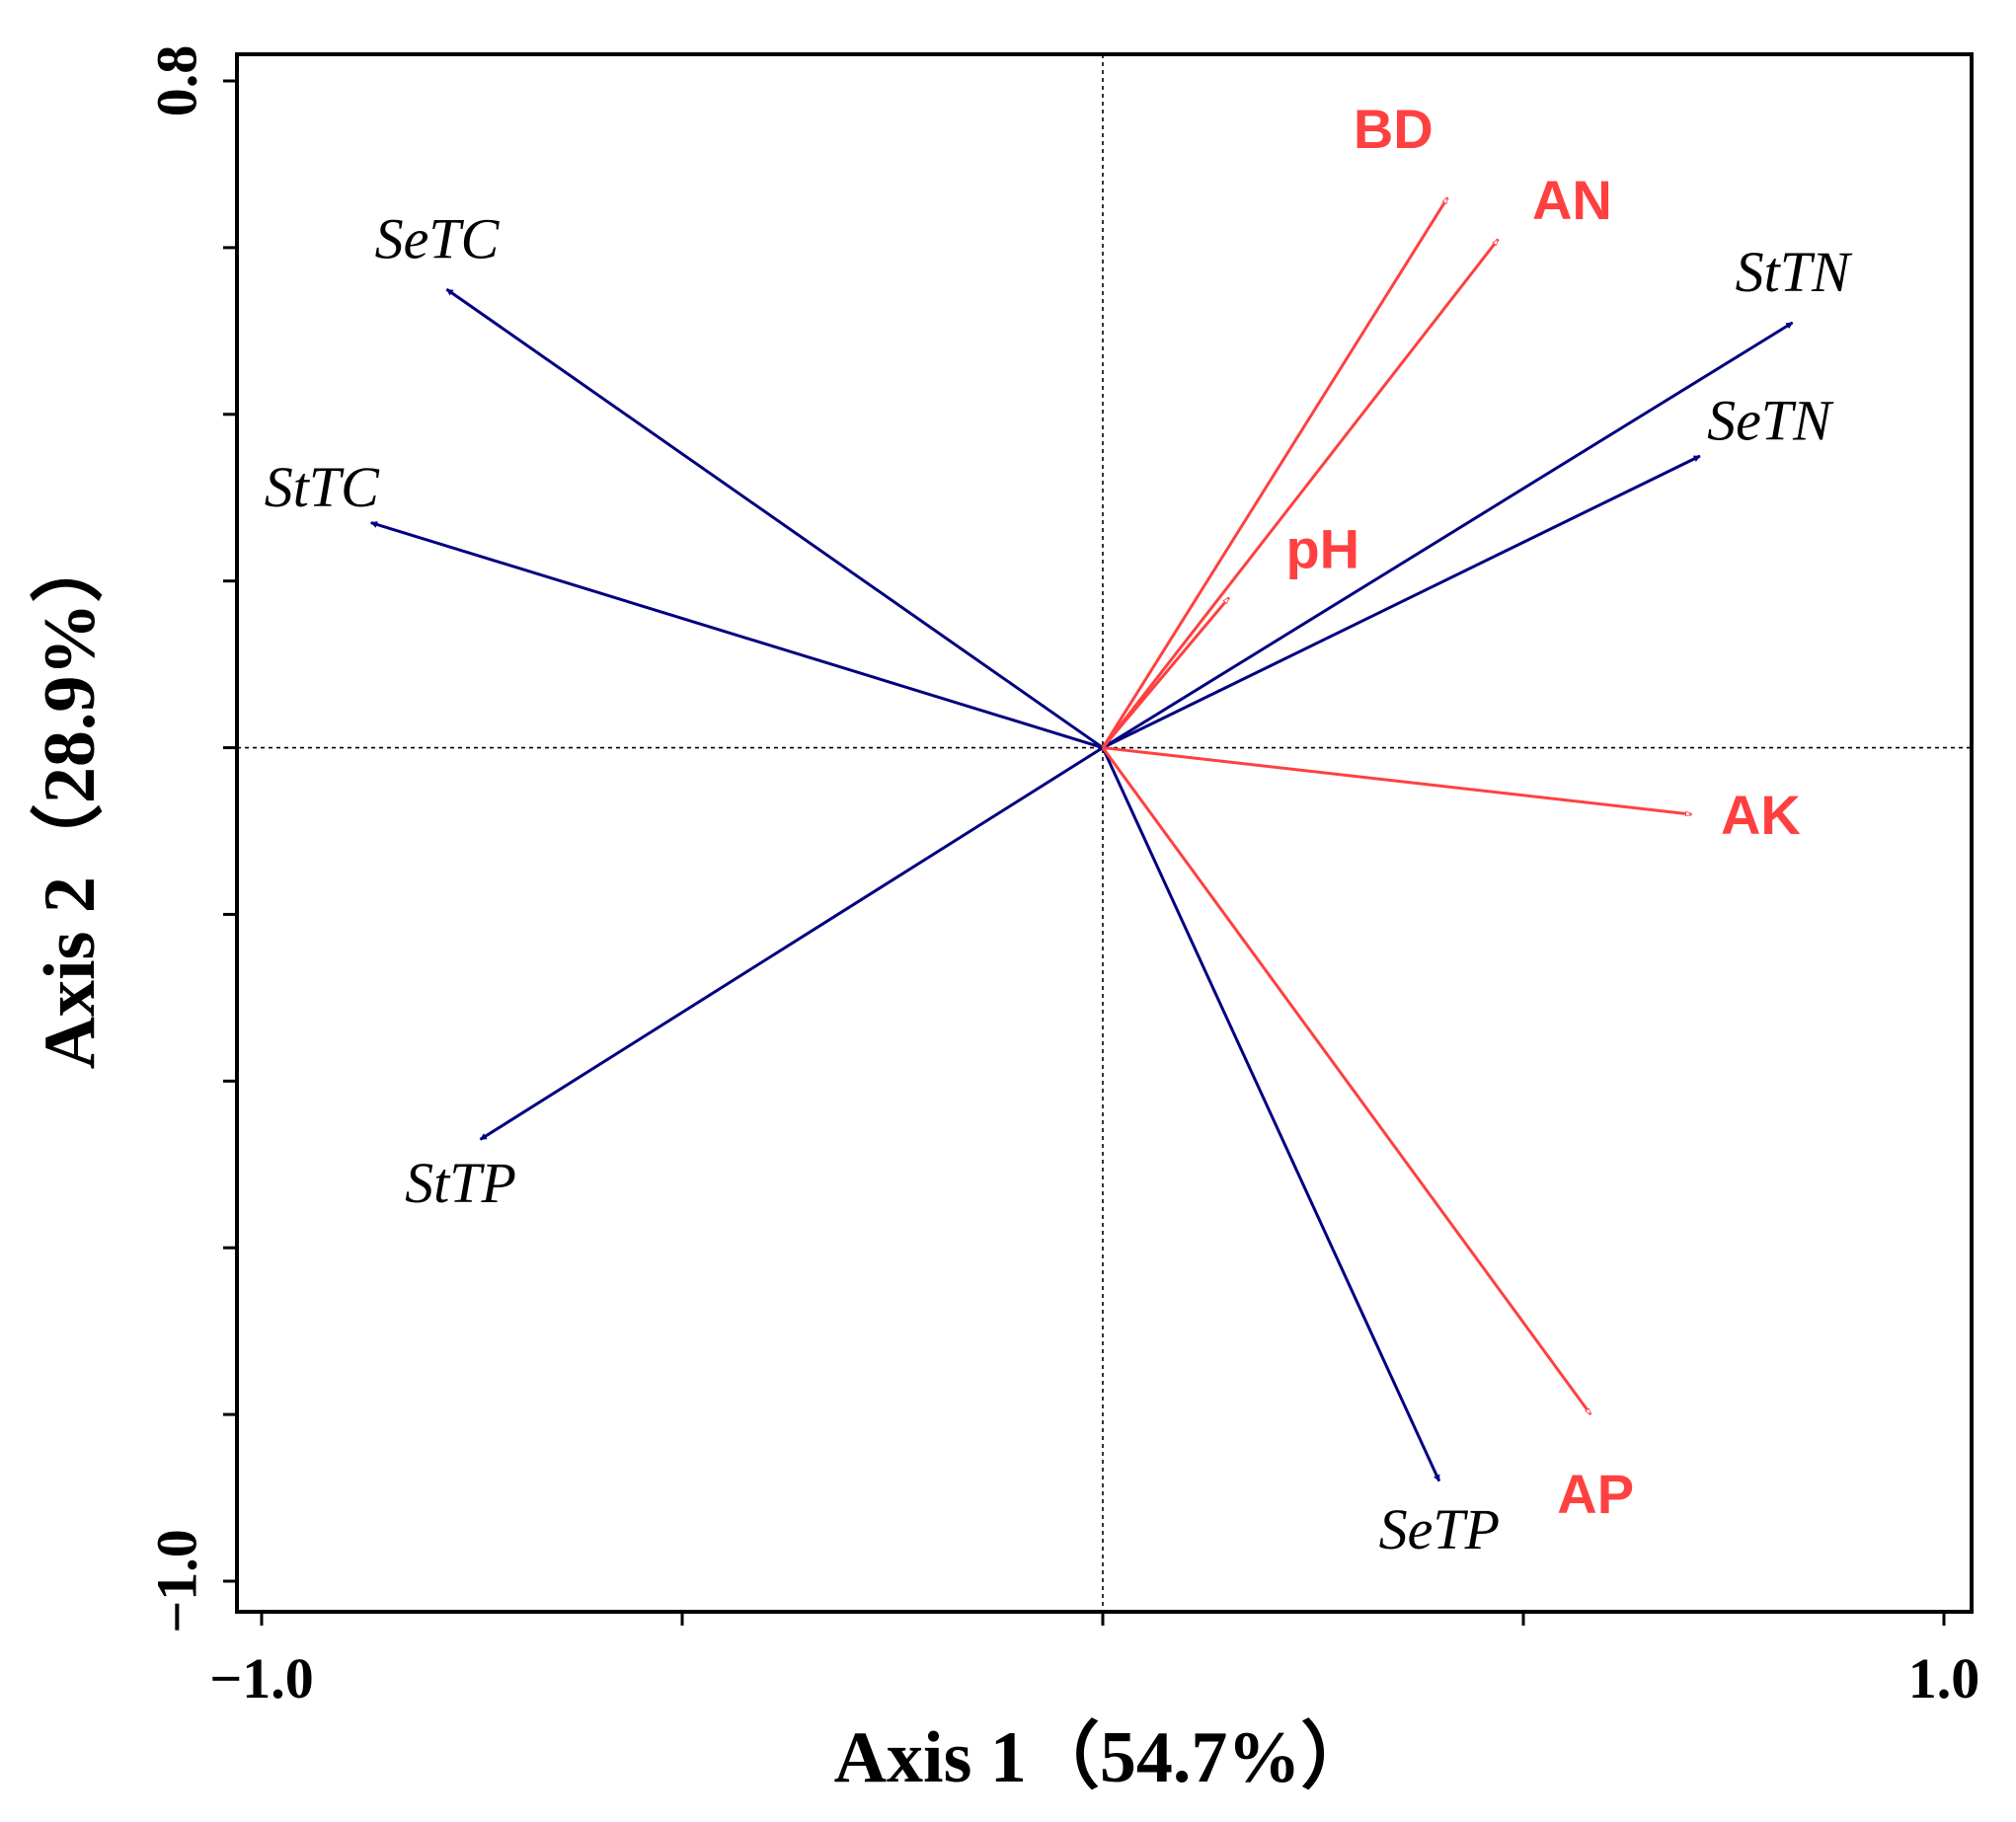 The height and width of the screenshot is (1822, 2016). I want to click on env-vector-AP, so click(1346, 1081).